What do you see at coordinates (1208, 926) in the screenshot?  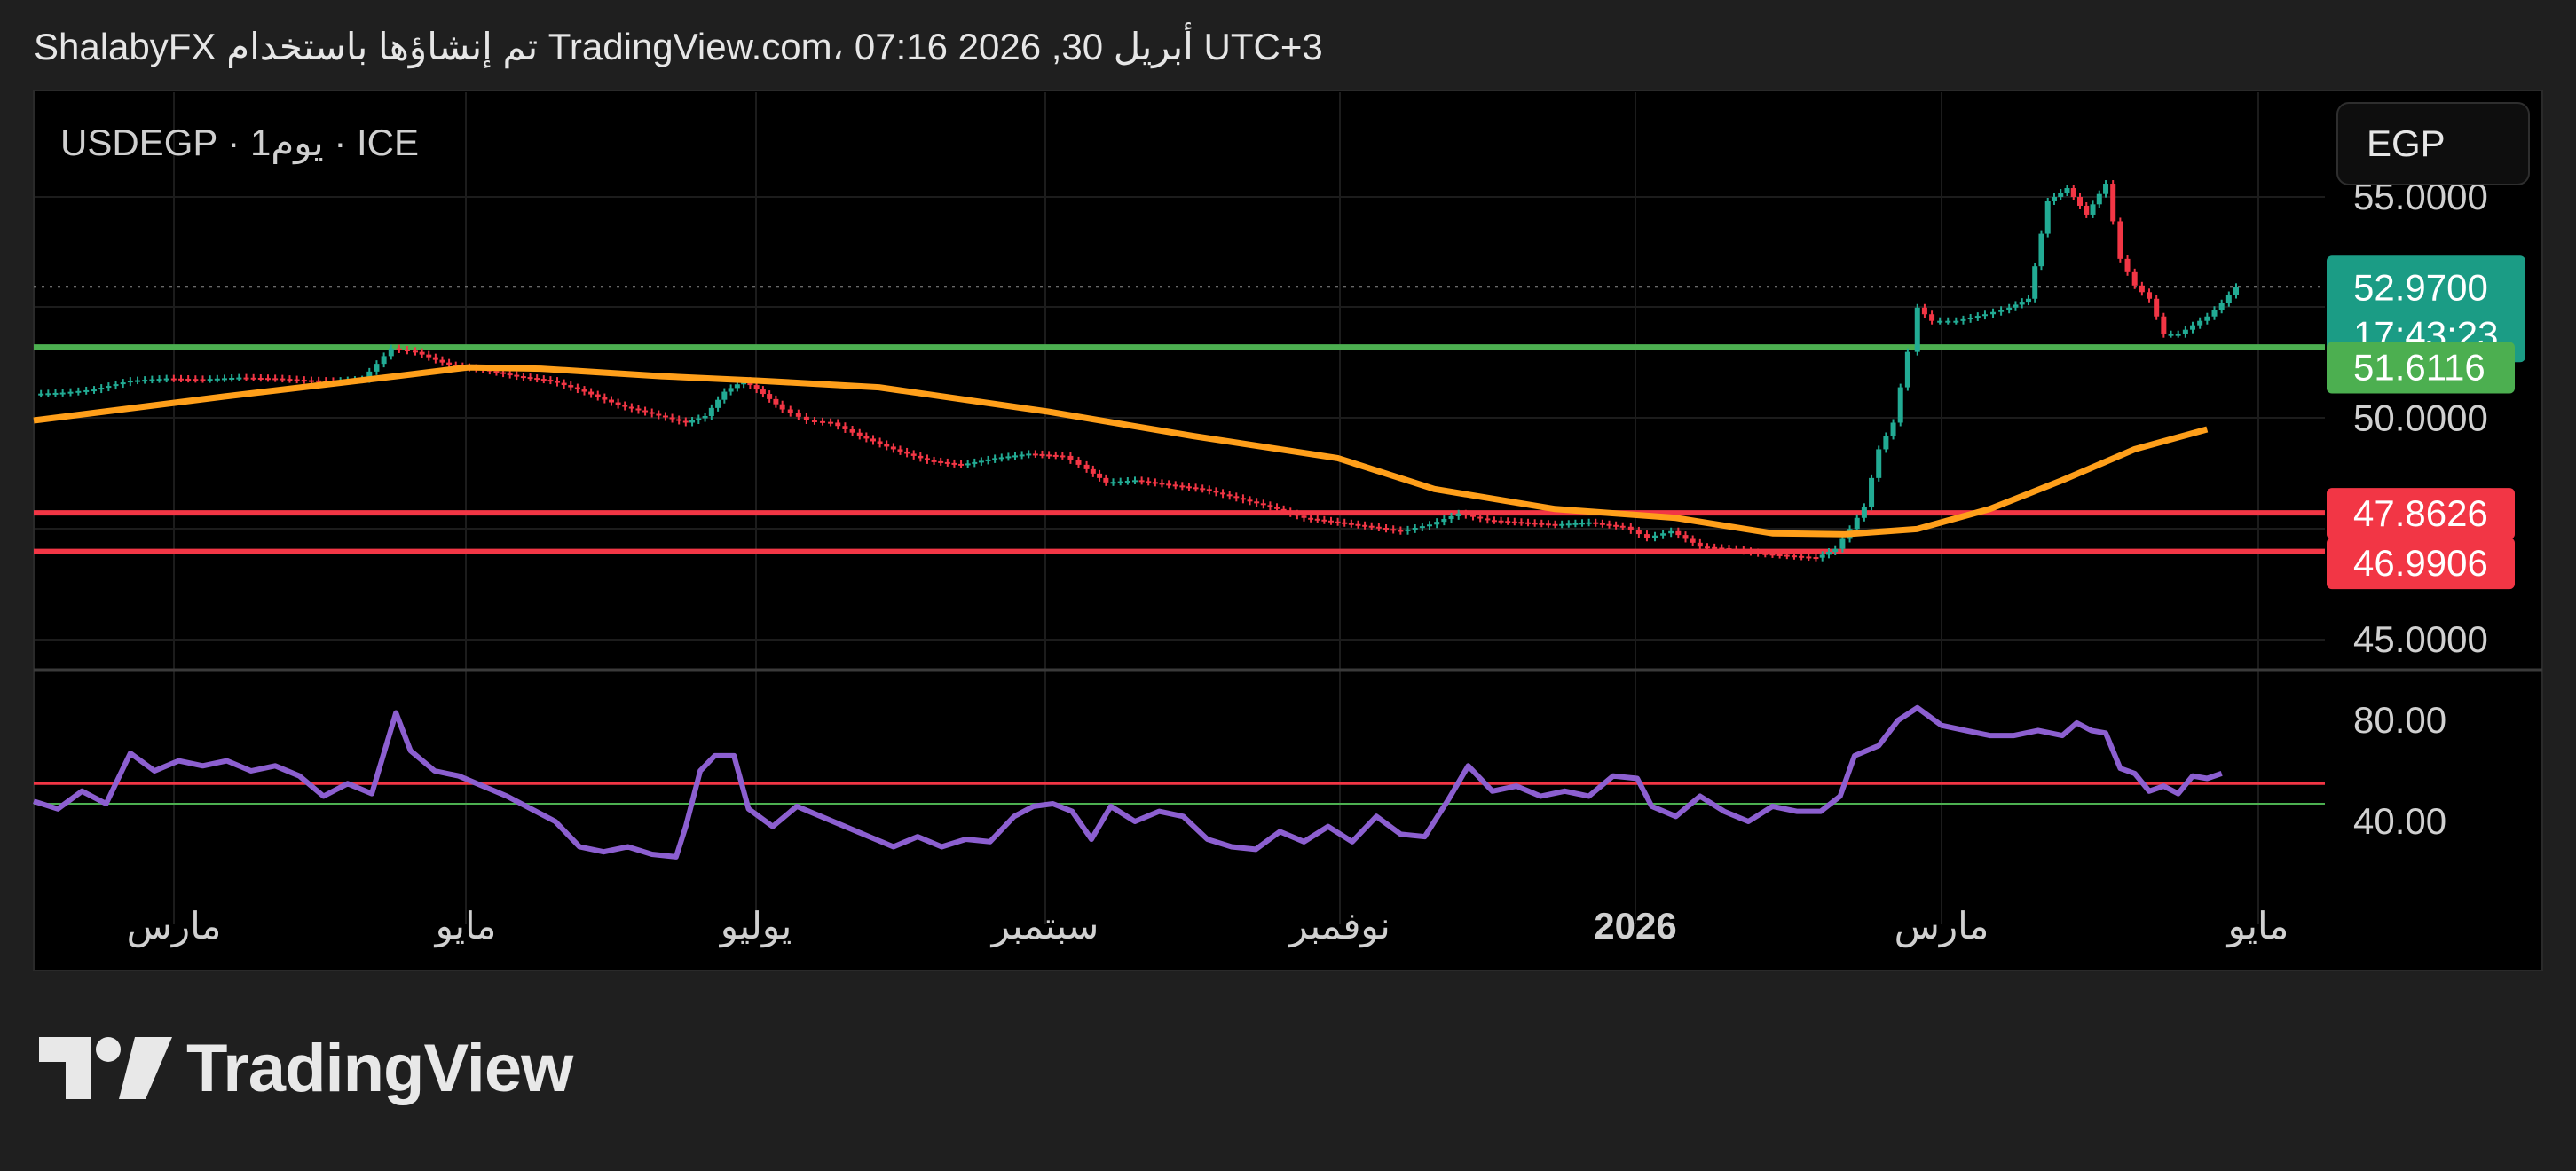 I see `time-axis: مارس مايو يوليو سبتمبر نوفمبر 2026 مارس مايو` at bounding box center [1208, 926].